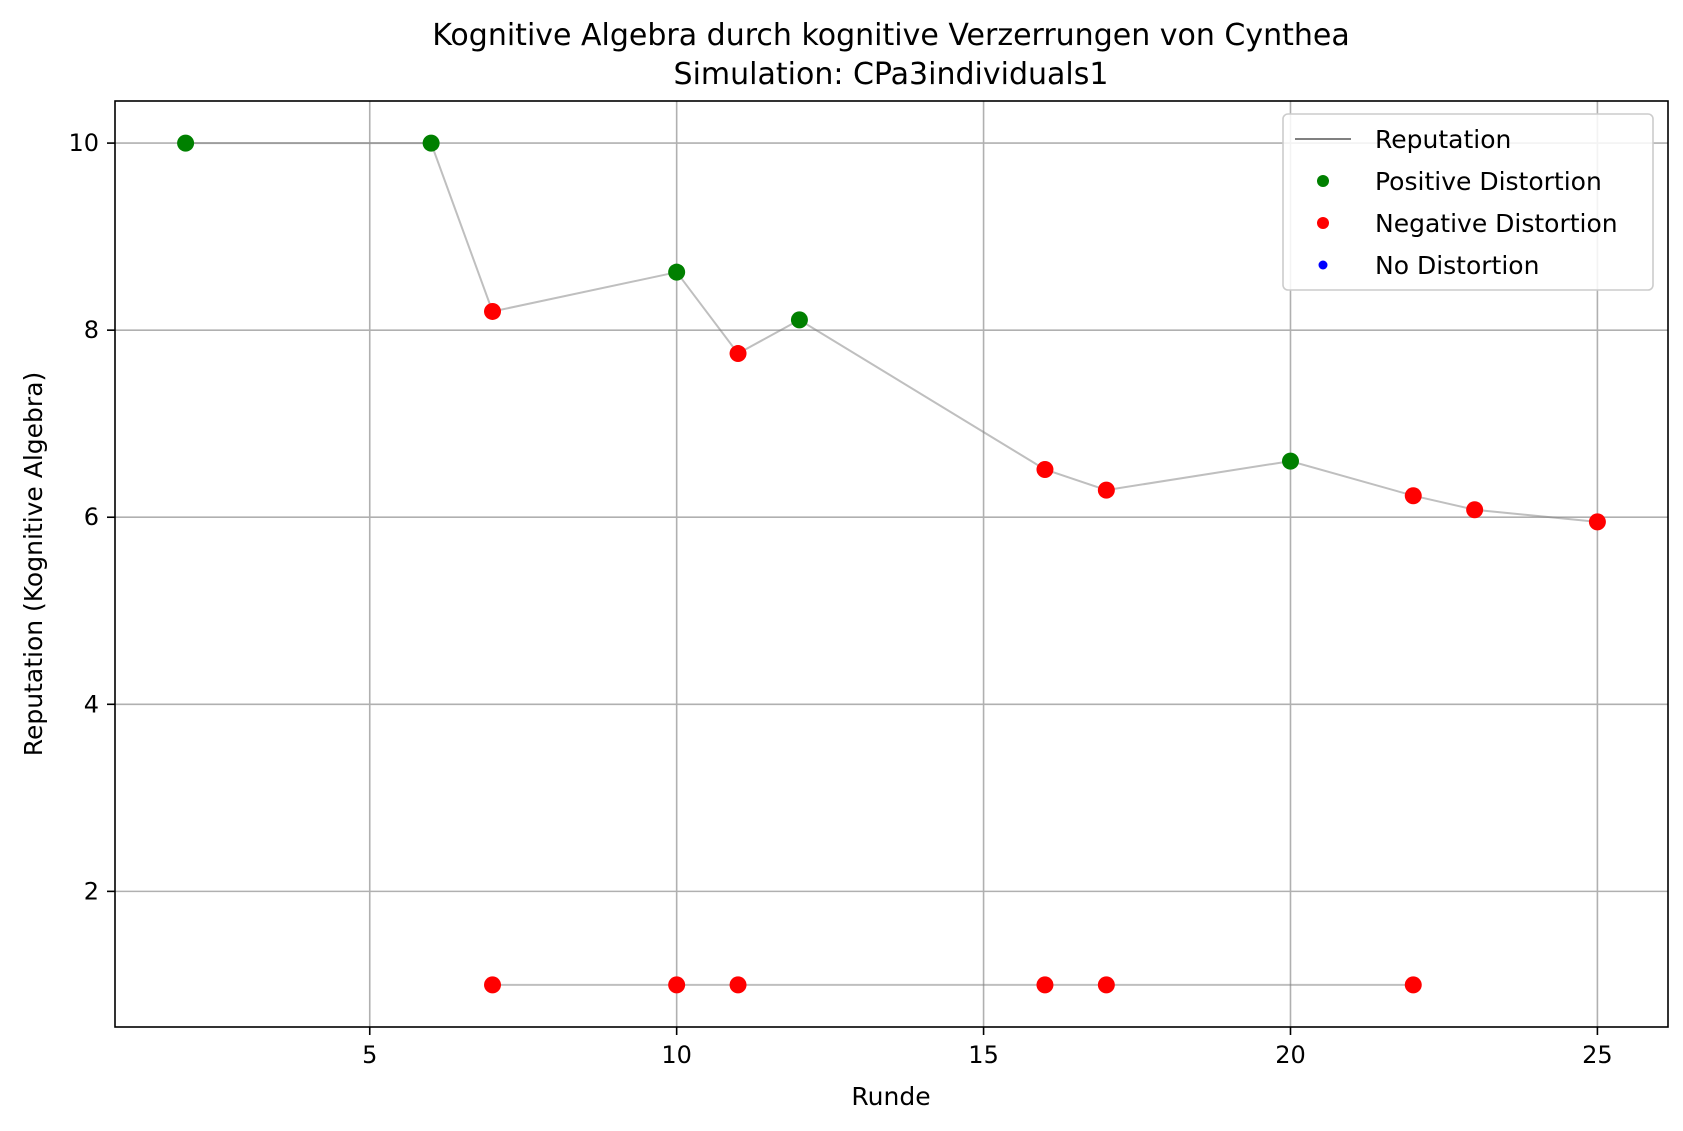 The height and width of the screenshot is (1131, 1683). Describe the element at coordinates (33, 564) in the screenshot. I see `y-axis-label: Reputation (Kognitive Algebra)` at that location.